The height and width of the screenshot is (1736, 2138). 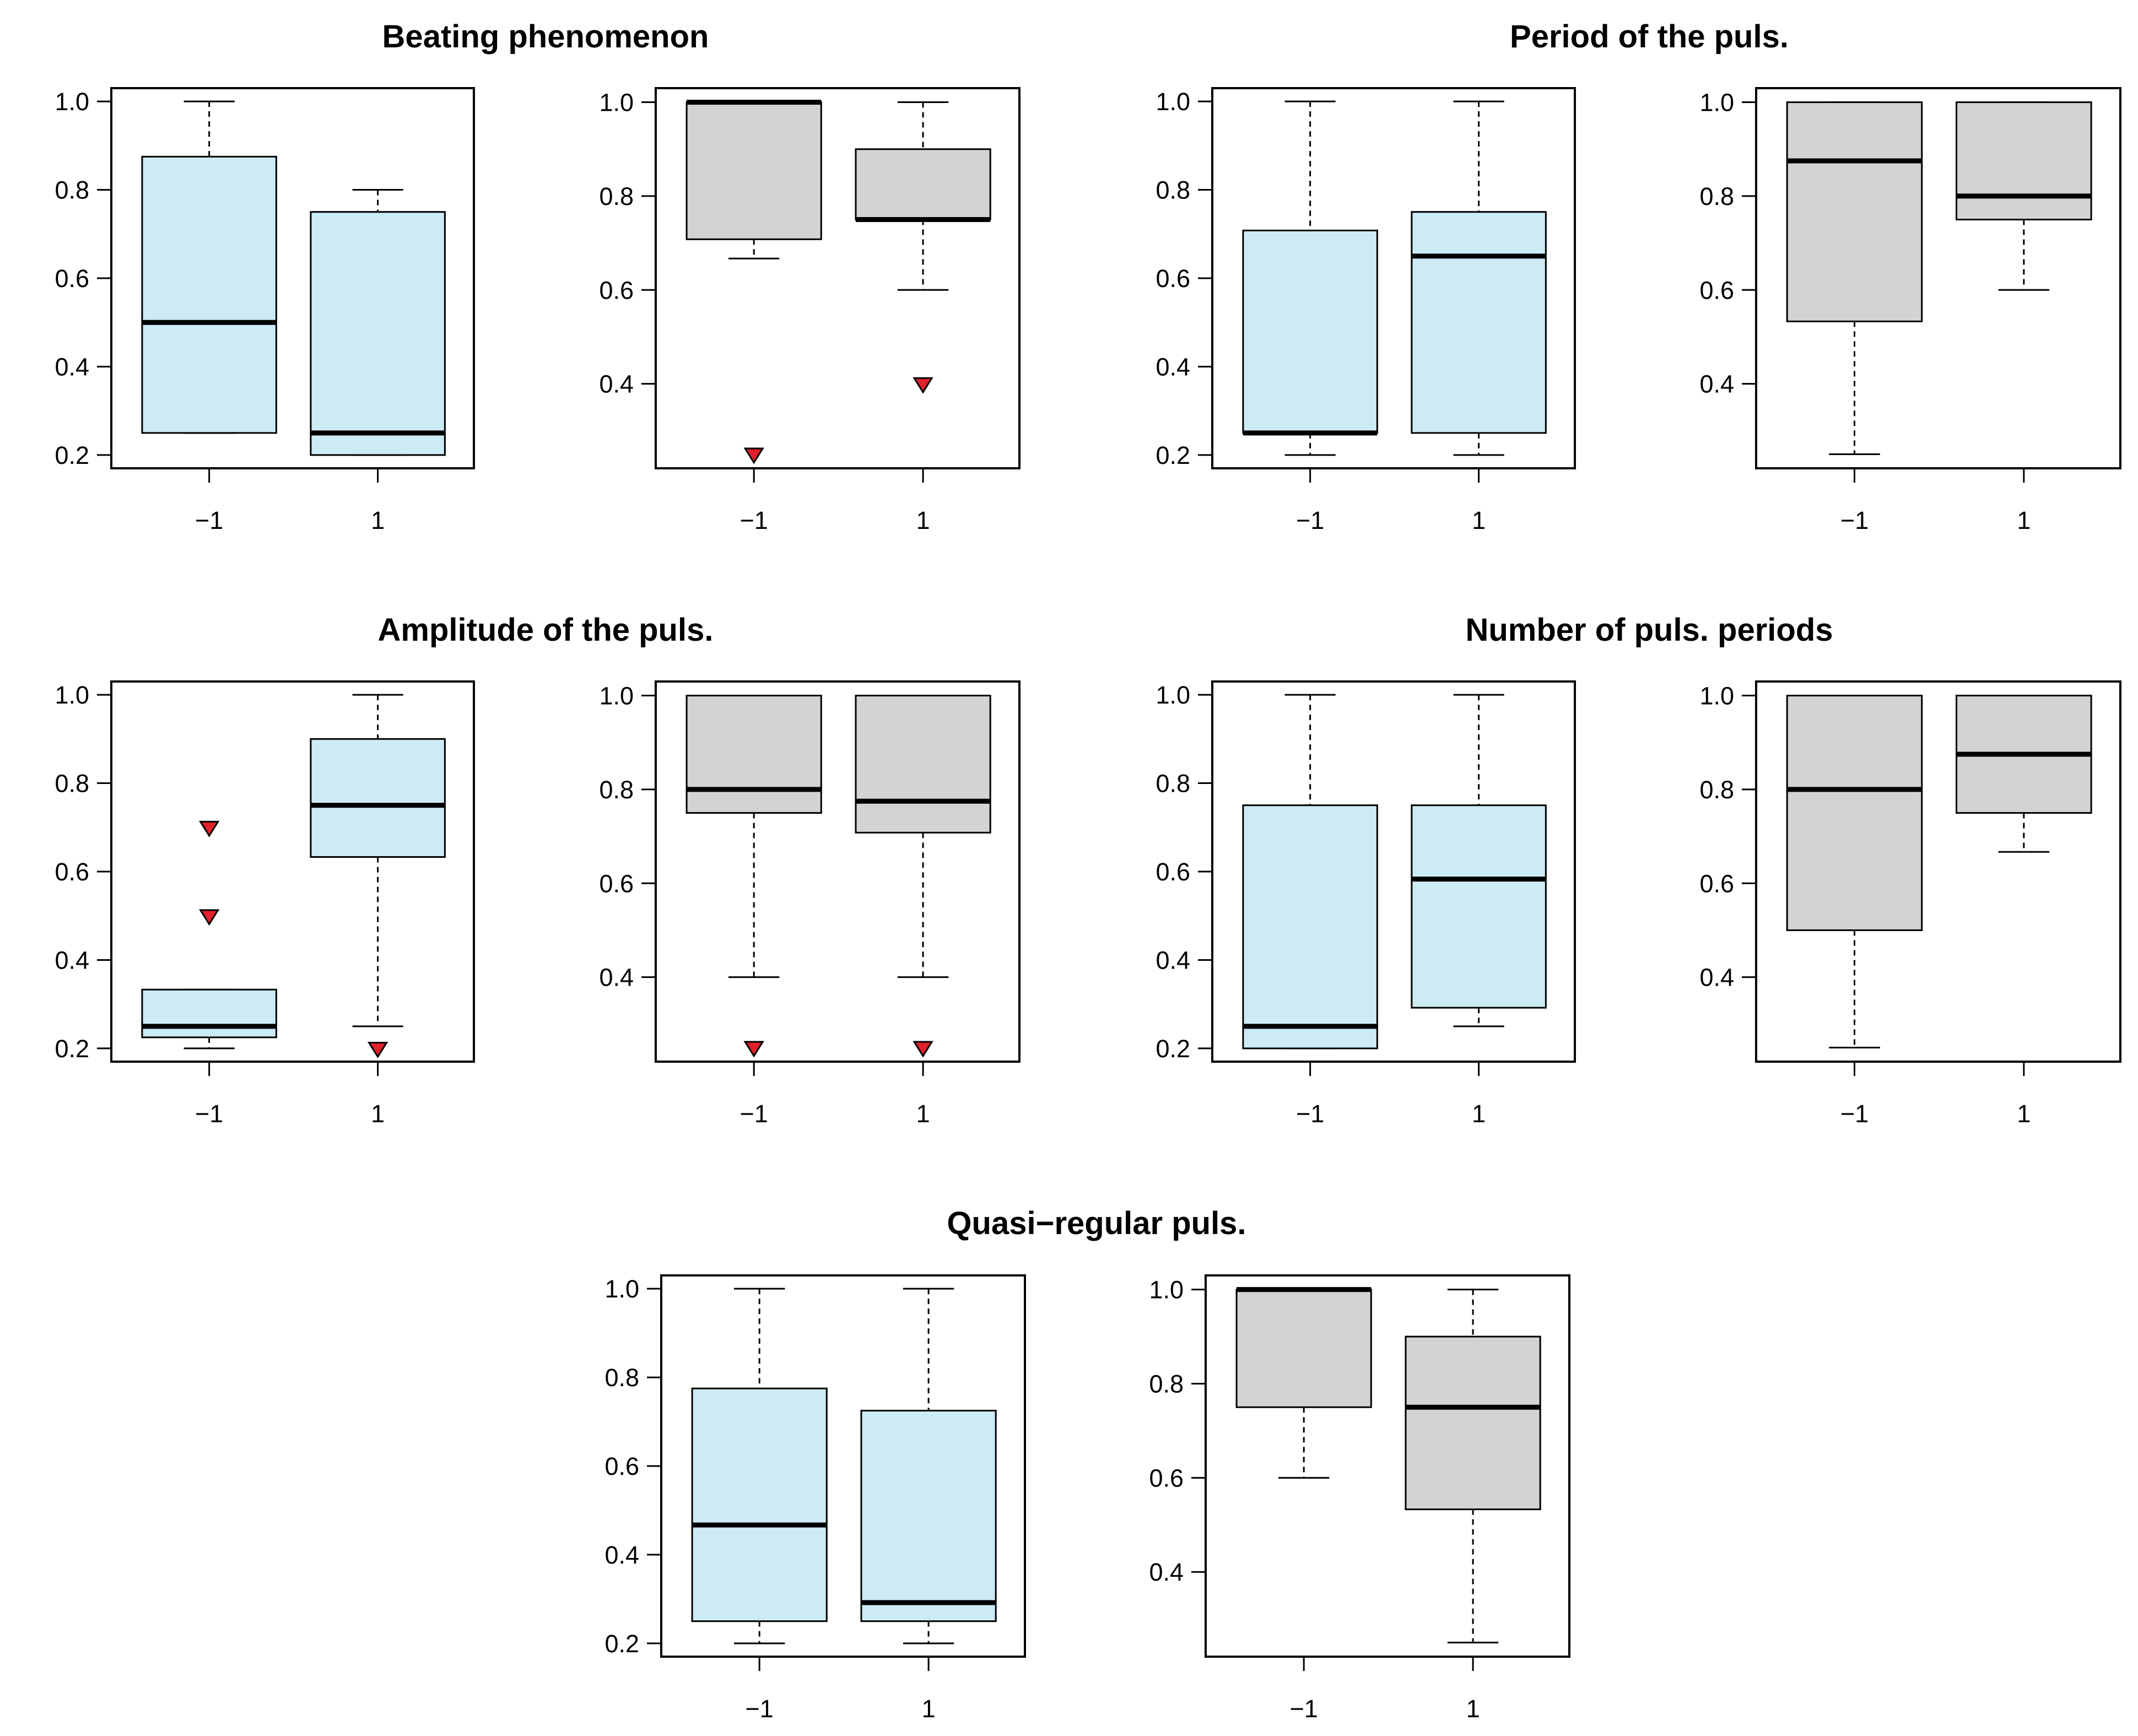 What do you see at coordinates (1649, 37) in the screenshot?
I see `group-title-period-of-puls: Period of the puls.` at bounding box center [1649, 37].